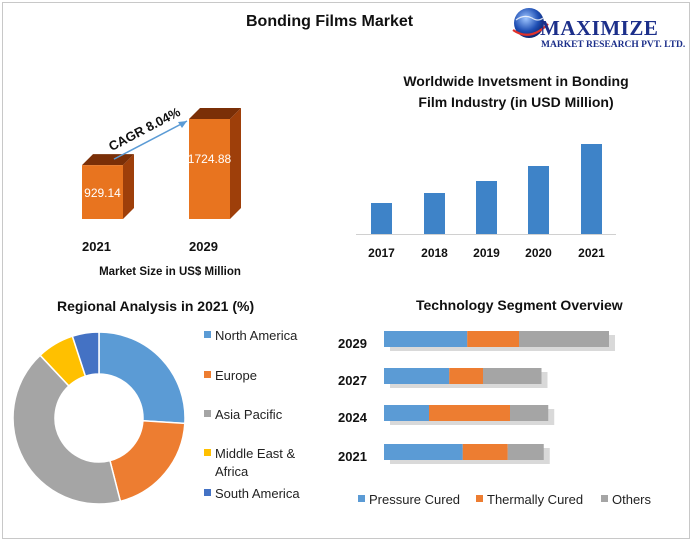 This screenshot has height=543, width=694. I want to click on company-logo: MAXIMIZE MARKET RESEARCH PVT. LTD., so click(600, 29).